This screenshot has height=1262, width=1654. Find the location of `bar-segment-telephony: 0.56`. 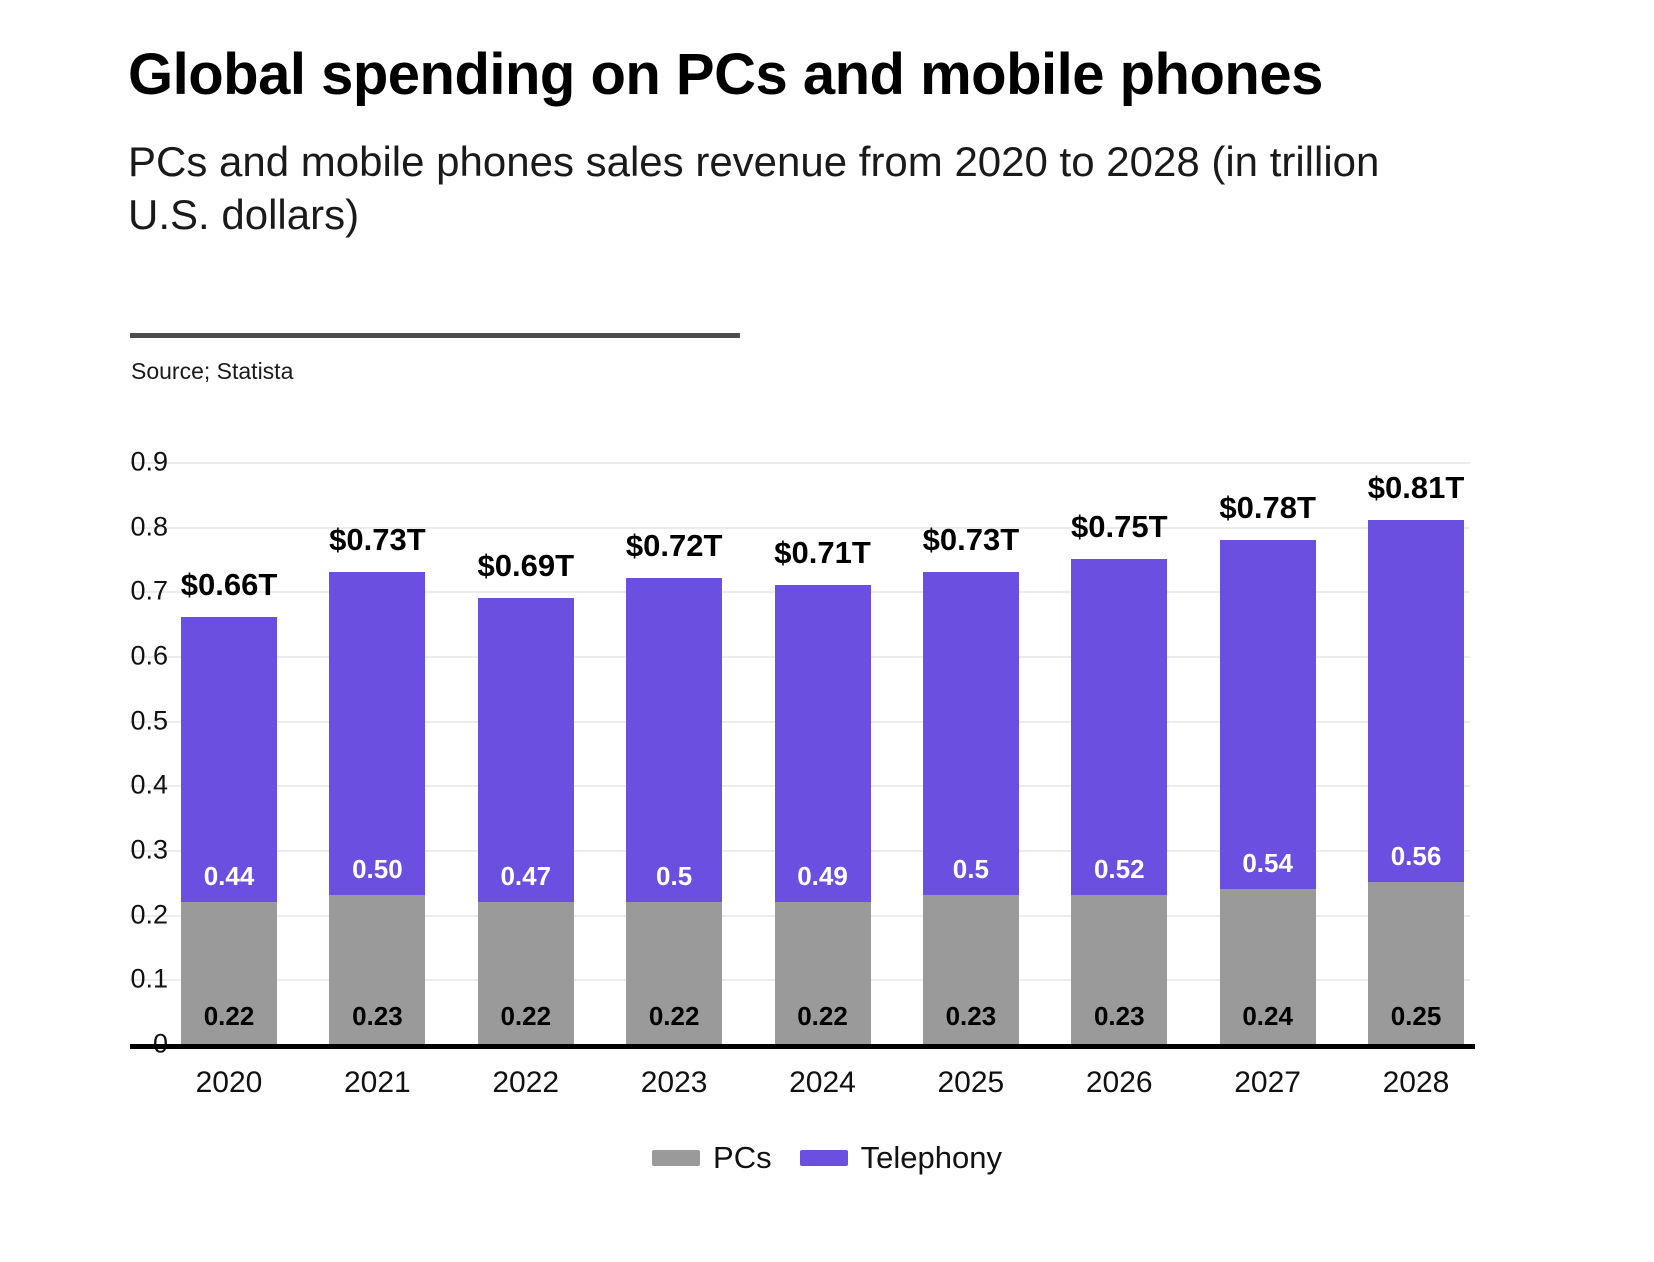

bar-segment-telephony: 0.56 is located at coordinates (1416, 701).